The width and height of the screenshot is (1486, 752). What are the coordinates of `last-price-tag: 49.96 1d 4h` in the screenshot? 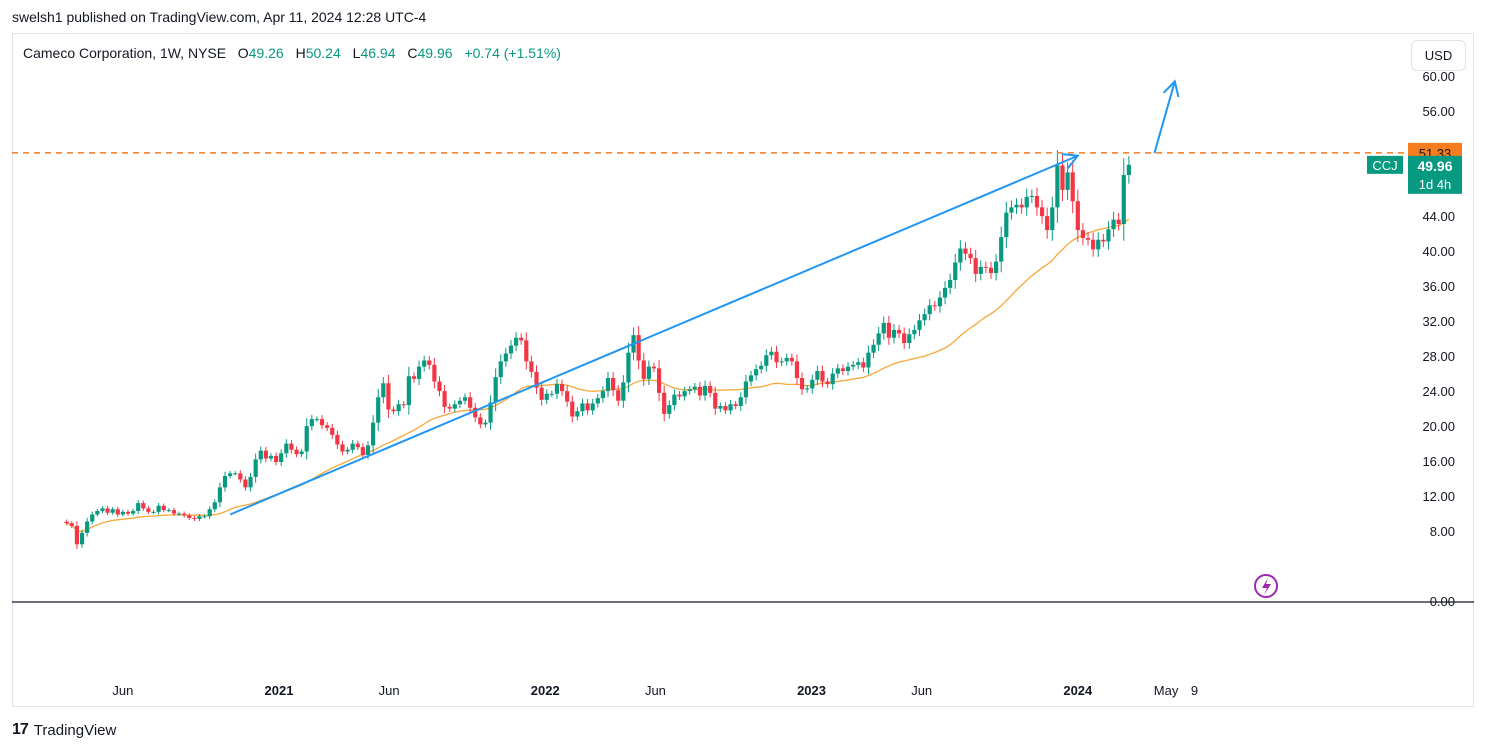 It's located at (1435, 174).